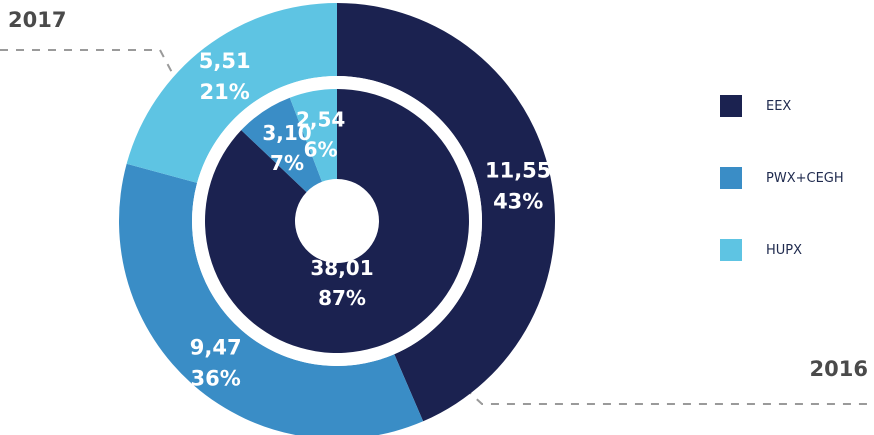 This screenshot has width=874, height=435. I want to click on slice-2016-hupx, so click(313, 135).